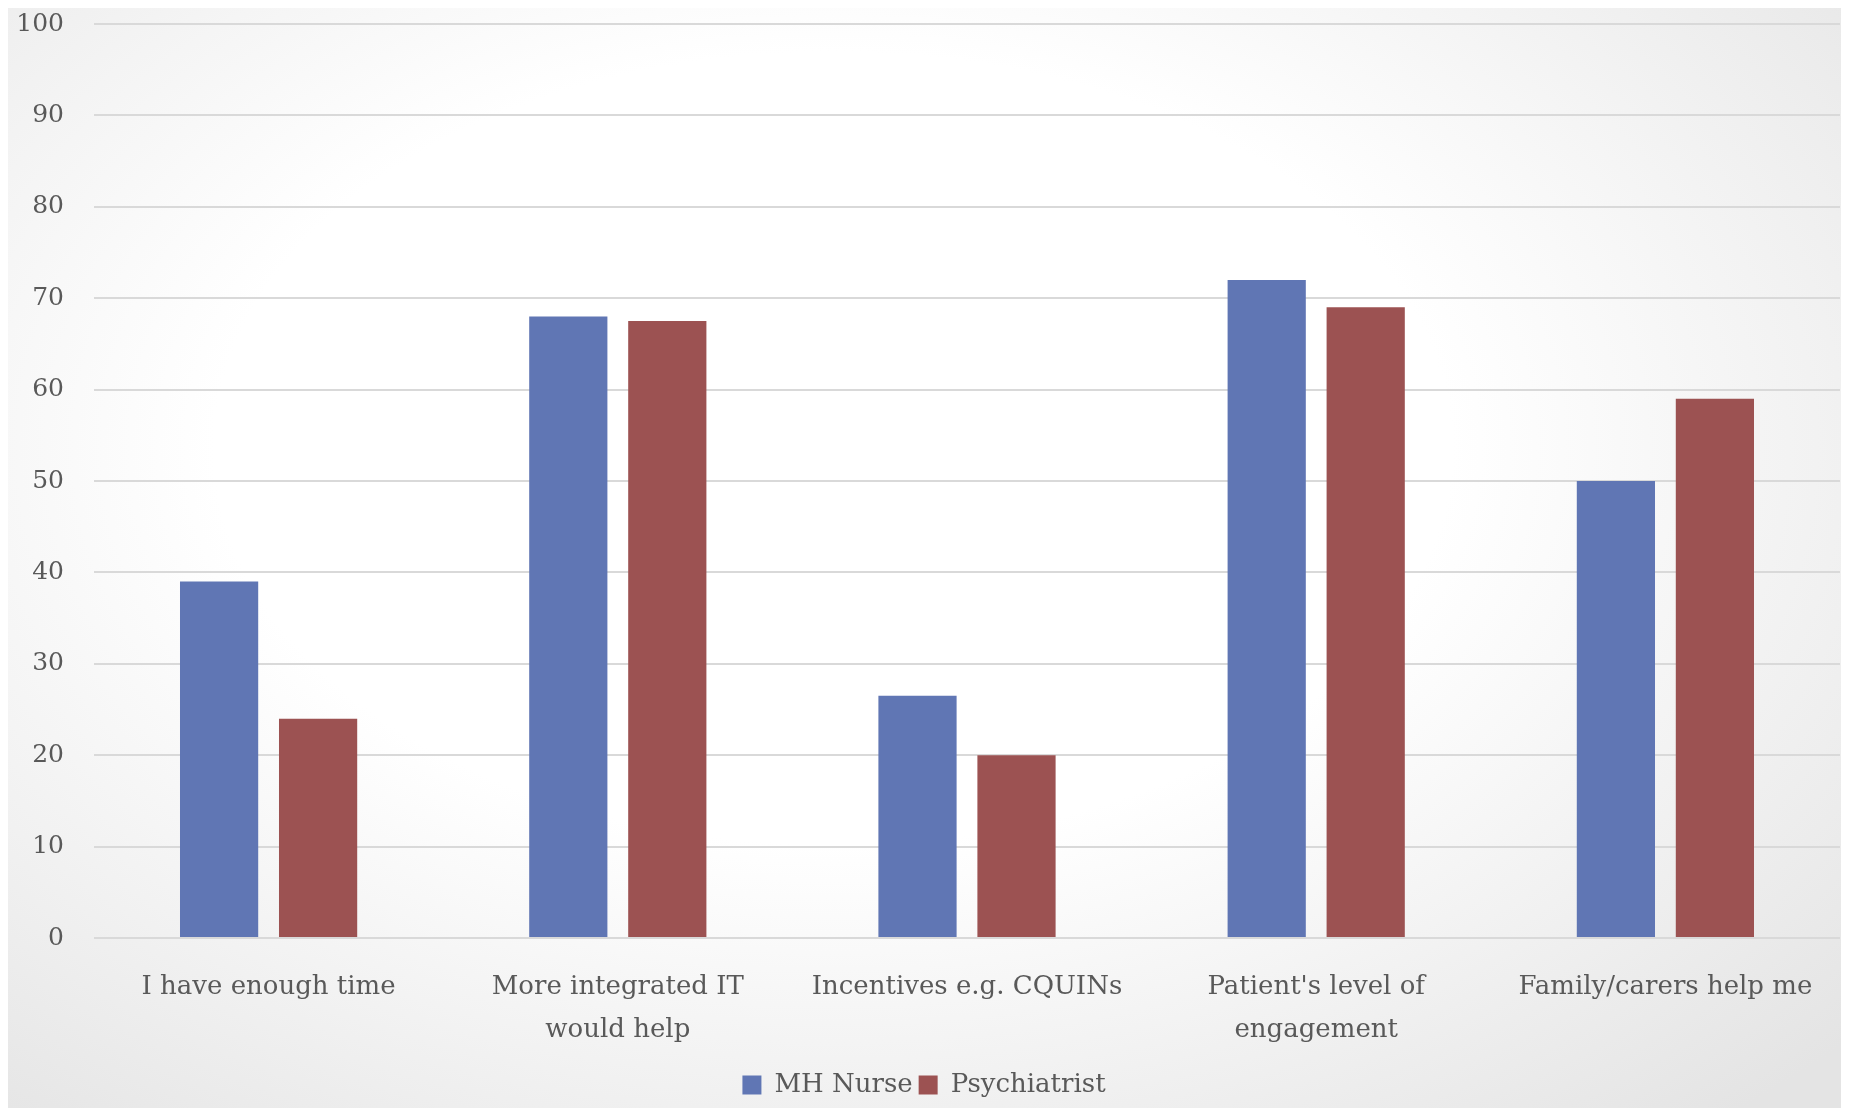 The width and height of the screenshot is (1849, 1108). Describe the element at coordinates (48, 845) in the screenshot. I see `y-tick-label: 10` at that location.